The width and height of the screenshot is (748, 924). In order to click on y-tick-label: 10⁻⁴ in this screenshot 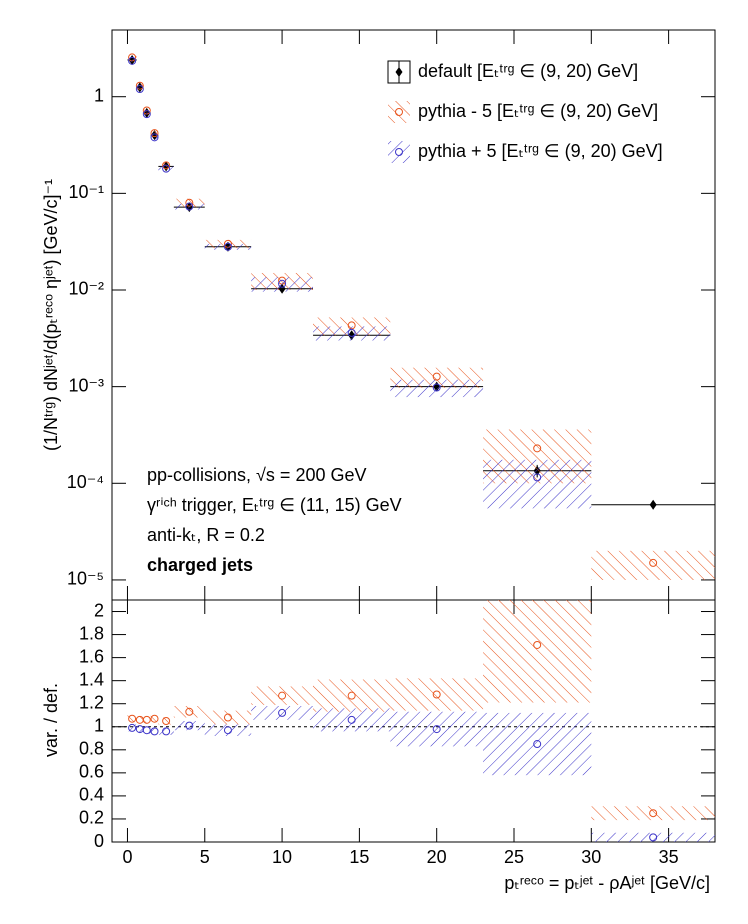, I will do `click(85, 482)`.